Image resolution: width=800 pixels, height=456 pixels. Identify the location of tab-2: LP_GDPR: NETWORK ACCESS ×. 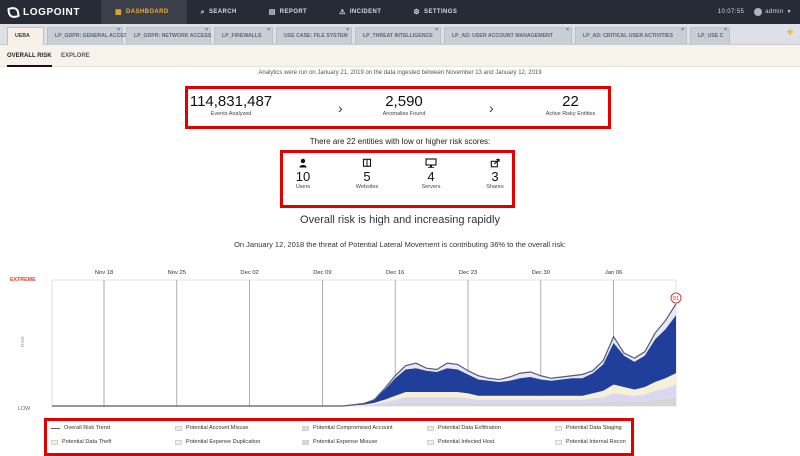
(168, 36).